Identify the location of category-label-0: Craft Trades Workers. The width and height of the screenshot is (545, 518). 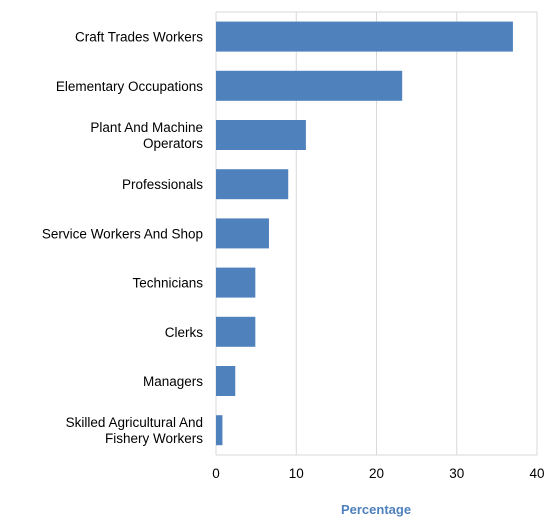
(139, 37).